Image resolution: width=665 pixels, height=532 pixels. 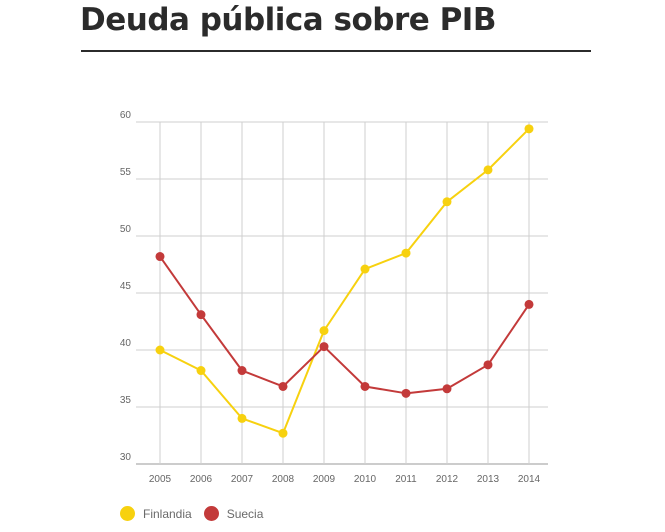 What do you see at coordinates (160, 350) in the screenshot?
I see `point-finlandia-2005` at bounding box center [160, 350].